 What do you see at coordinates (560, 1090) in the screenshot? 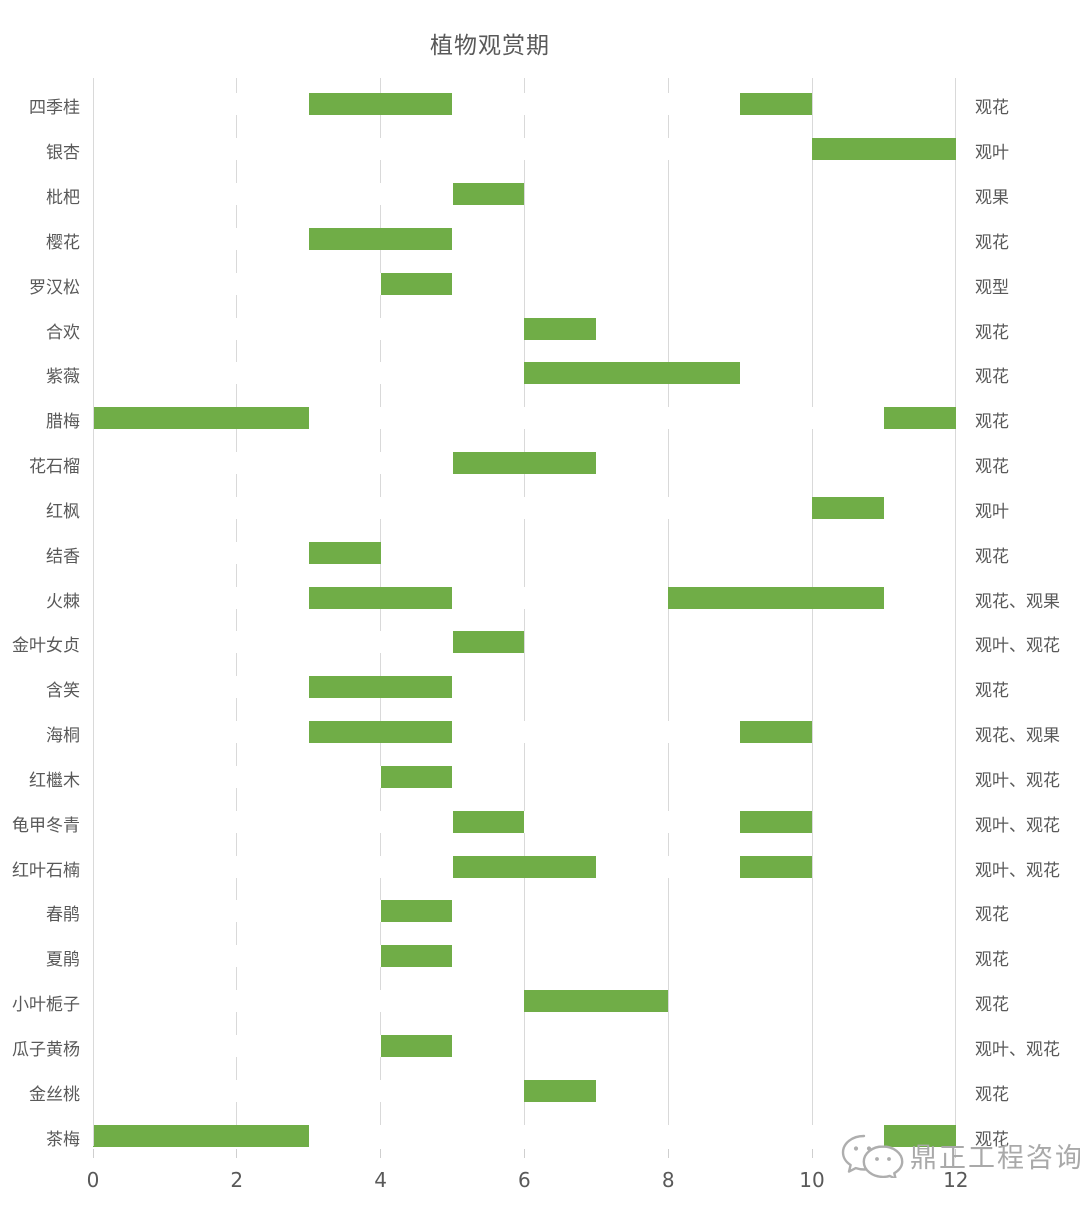
I see `period-bar-金丝桃-0` at bounding box center [560, 1090].